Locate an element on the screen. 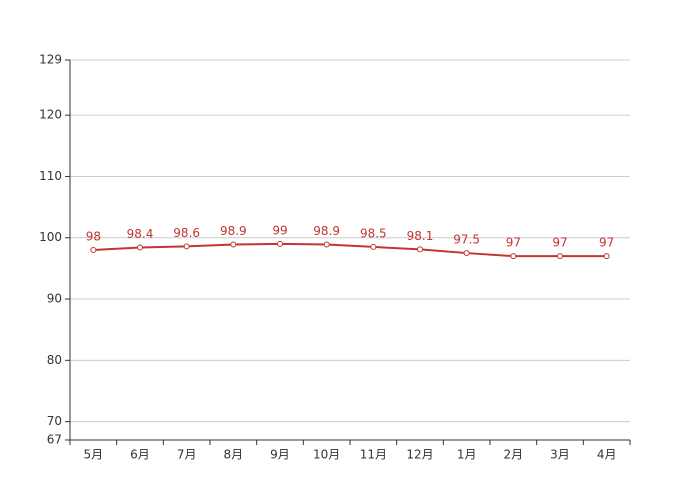  x-tick-label: 5月 is located at coordinates (94, 455).